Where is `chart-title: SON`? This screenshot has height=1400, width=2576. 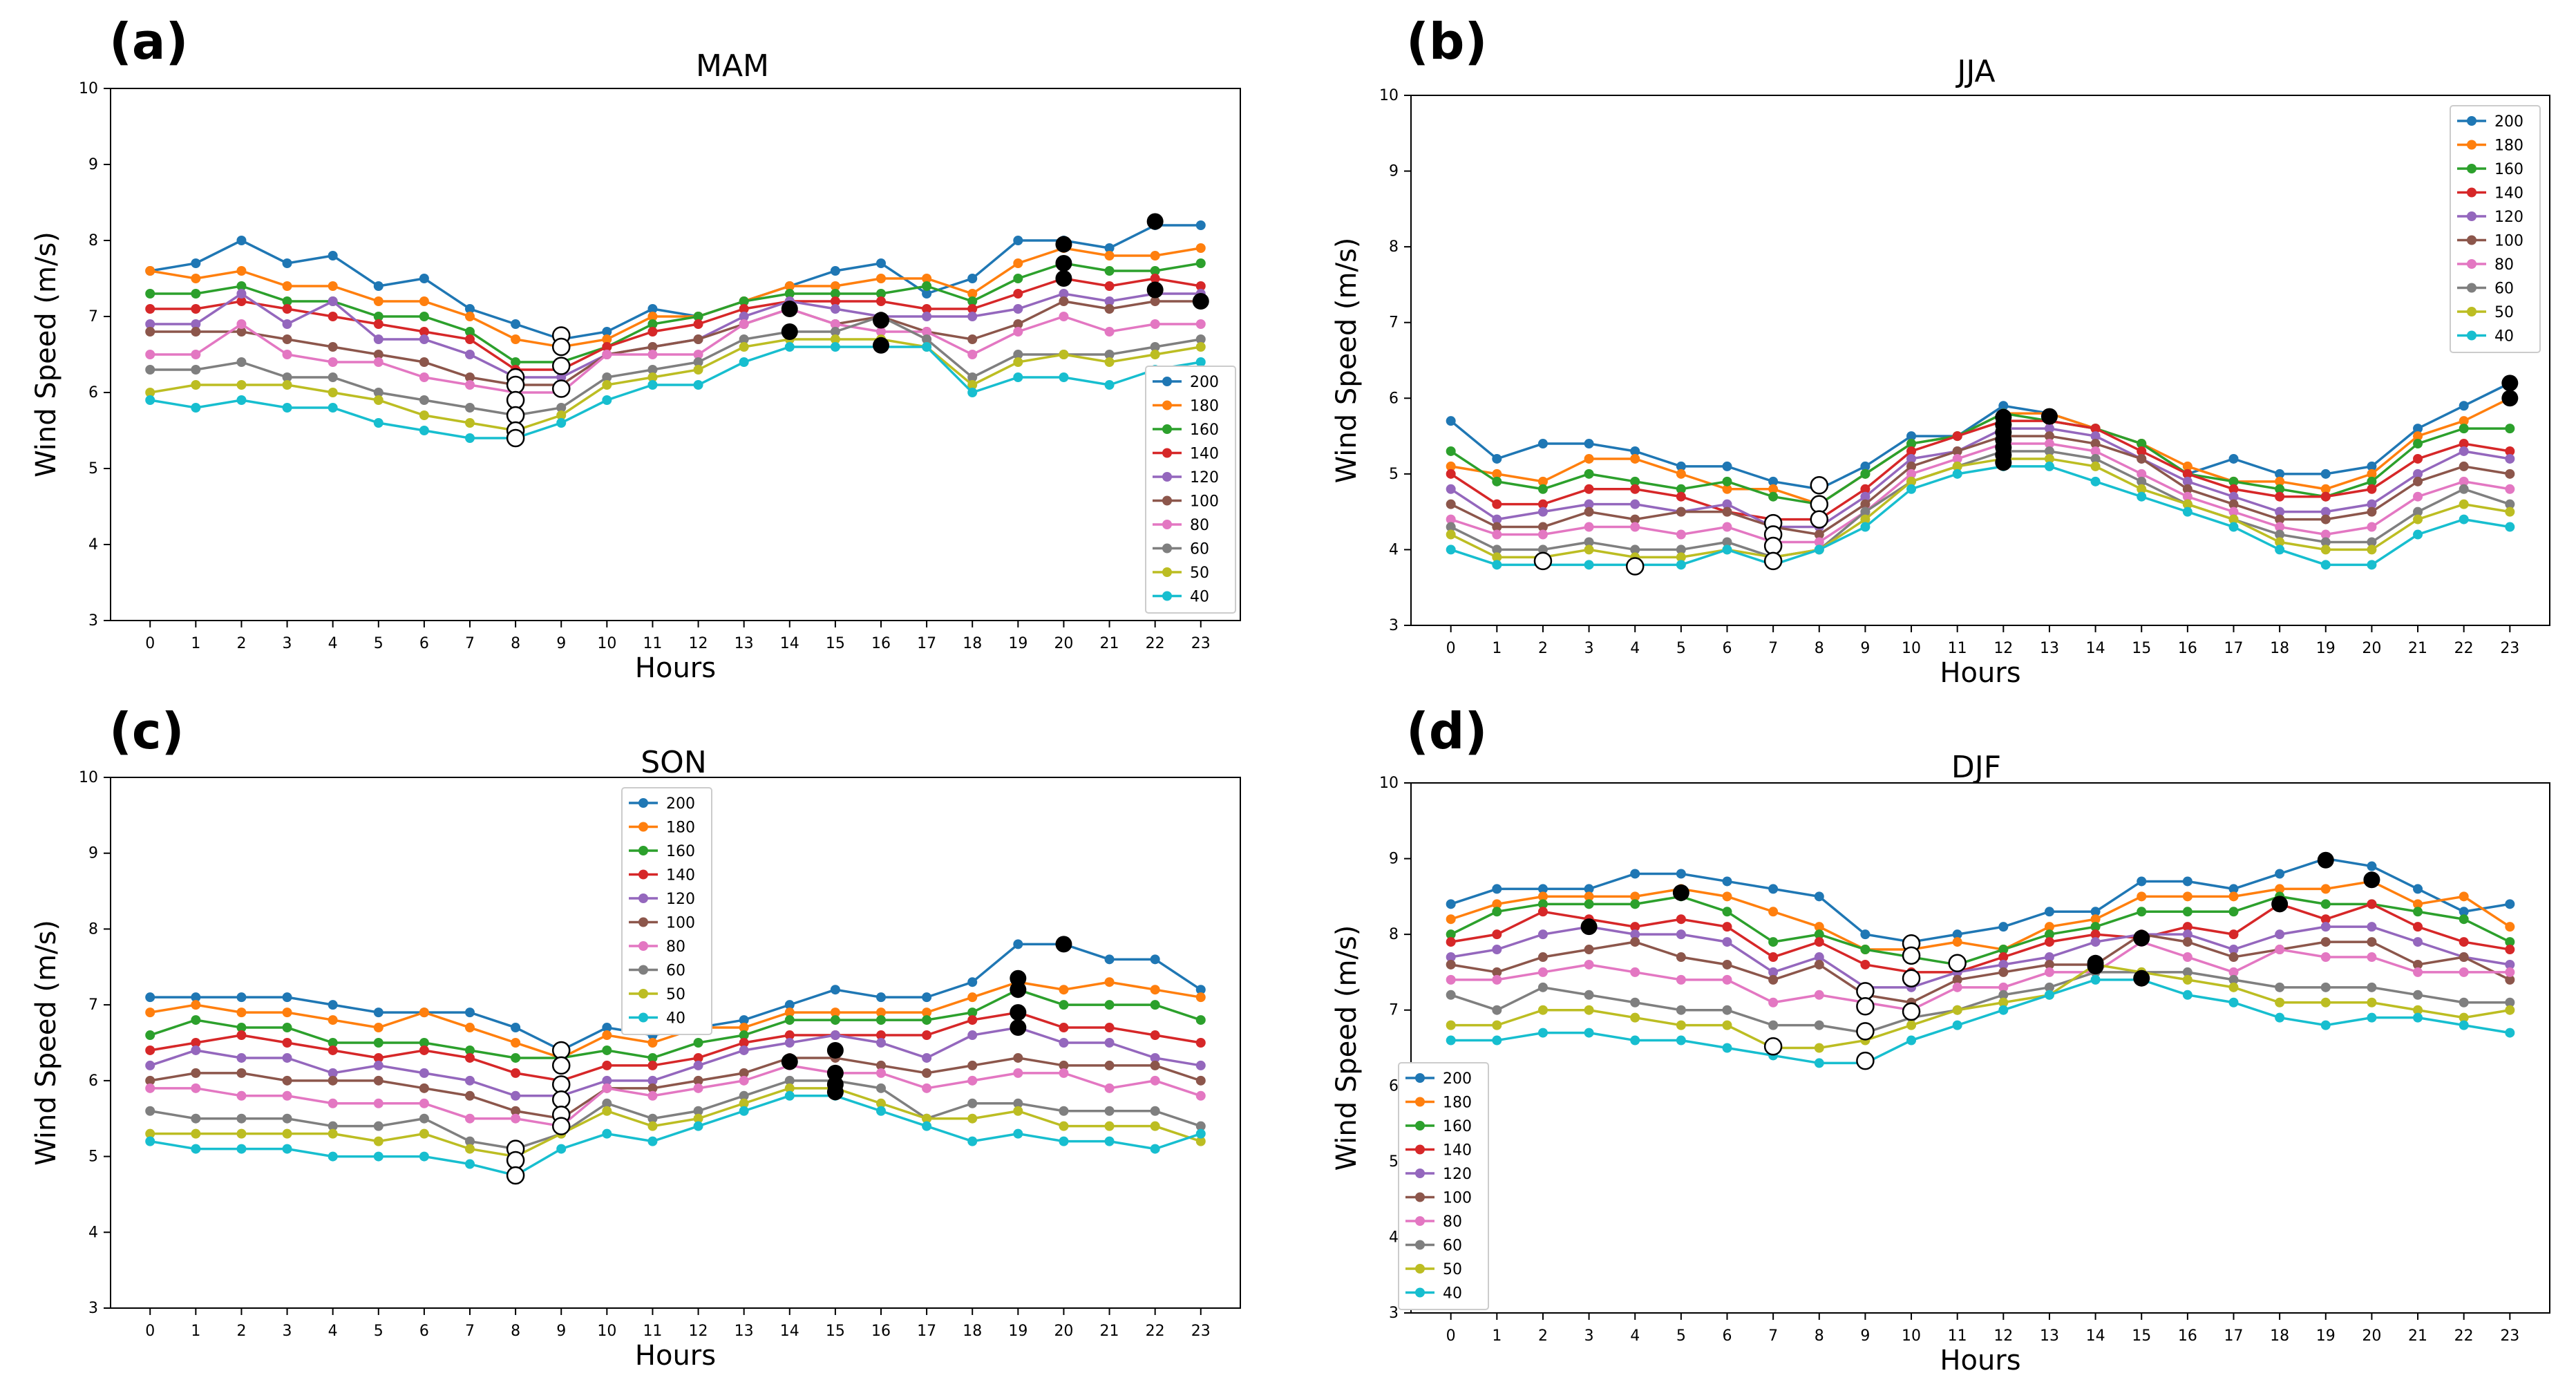 chart-title: SON is located at coordinates (673, 762).